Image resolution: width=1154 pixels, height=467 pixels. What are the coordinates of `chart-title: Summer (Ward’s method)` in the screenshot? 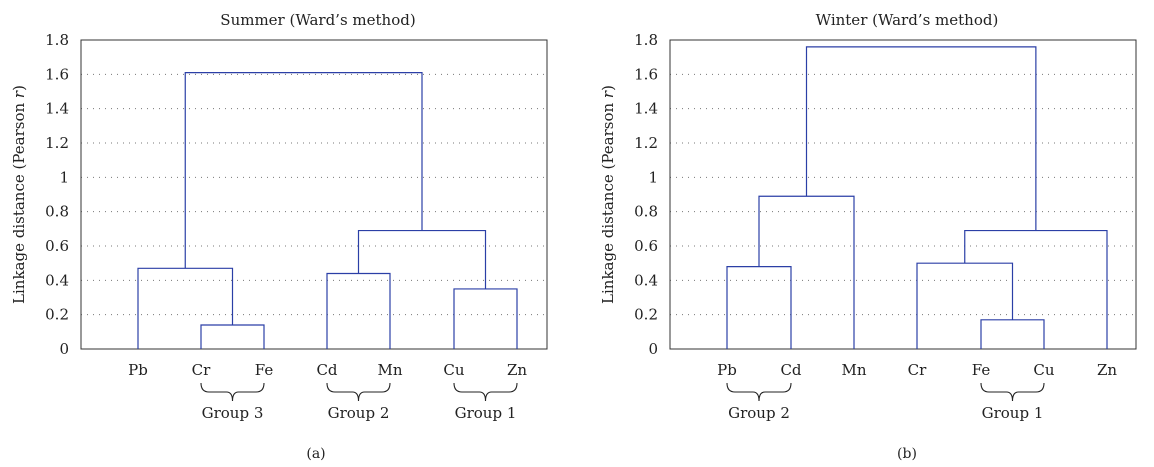 It's located at (317, 20).